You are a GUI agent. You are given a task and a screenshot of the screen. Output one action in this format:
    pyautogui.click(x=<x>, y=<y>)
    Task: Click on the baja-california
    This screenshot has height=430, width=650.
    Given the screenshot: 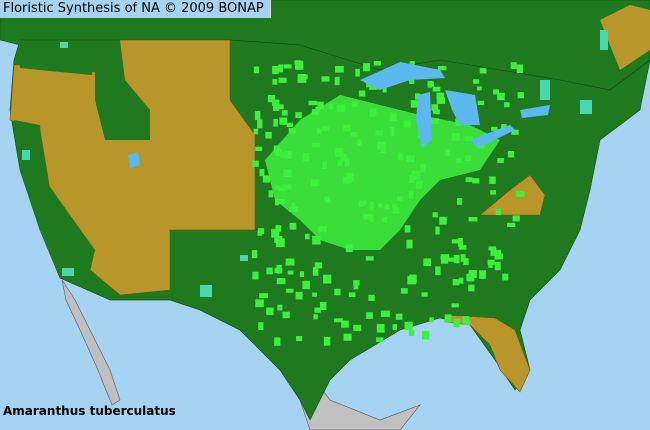 What is the action you would take?
    pyautogui.click(x=91, y=342)
    